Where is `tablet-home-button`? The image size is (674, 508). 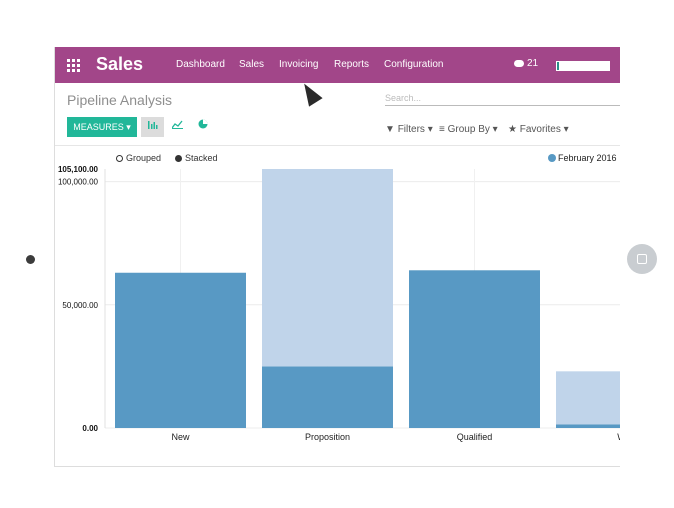 tablet-home-button is located at coordinates (642, 259).